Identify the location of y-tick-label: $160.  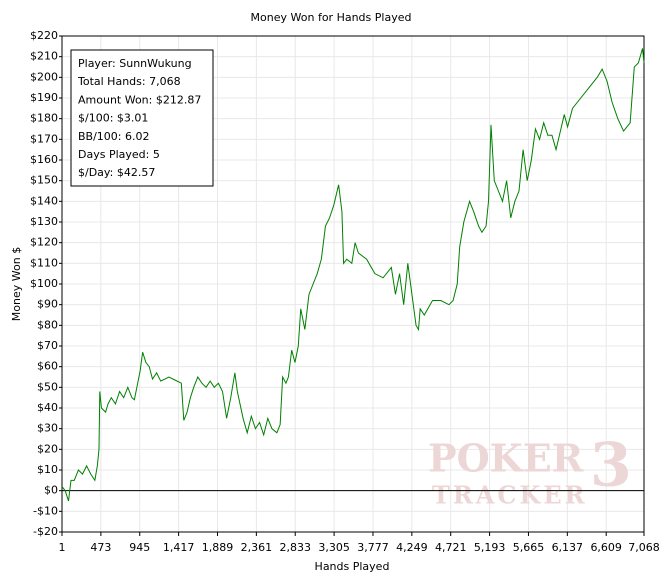
(44, 159).